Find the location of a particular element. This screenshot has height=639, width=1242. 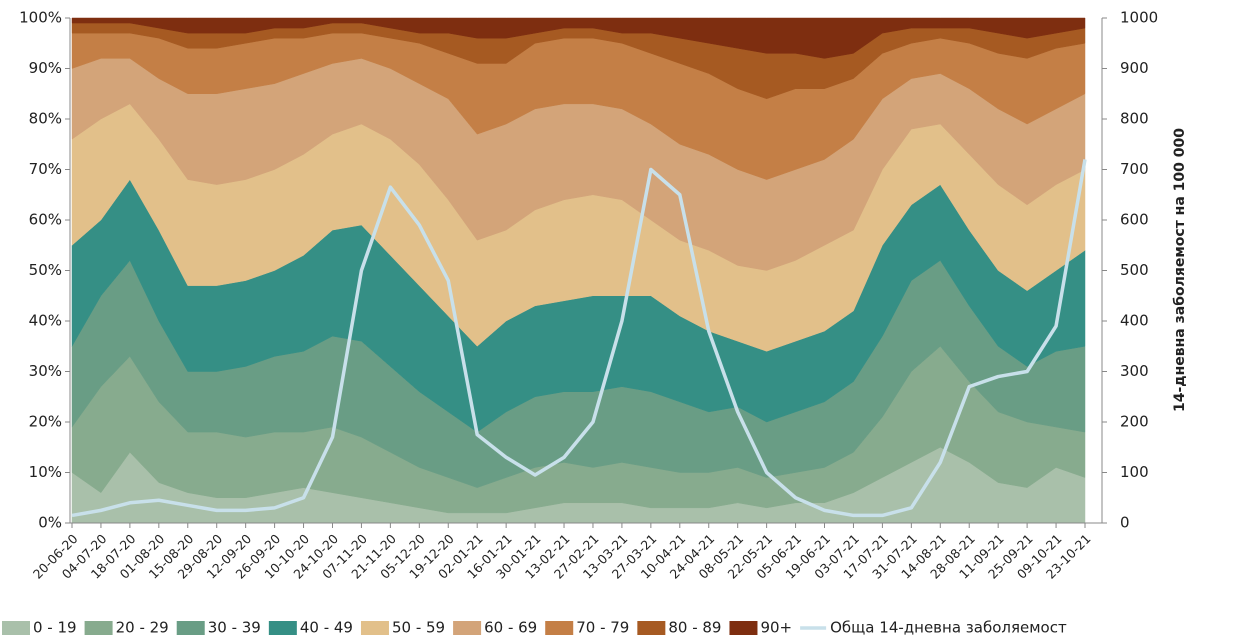

y2-tick-label: 300 is located at coordinates (1134, 371).